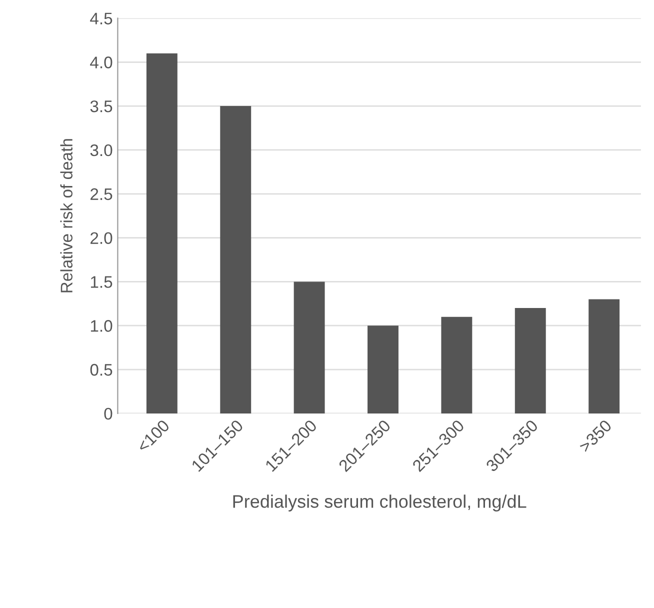  What do you see at coordinates (101, 18) in the screenshot?
I see `y-tick-label: 4.5` at bounding box center [101, 18].